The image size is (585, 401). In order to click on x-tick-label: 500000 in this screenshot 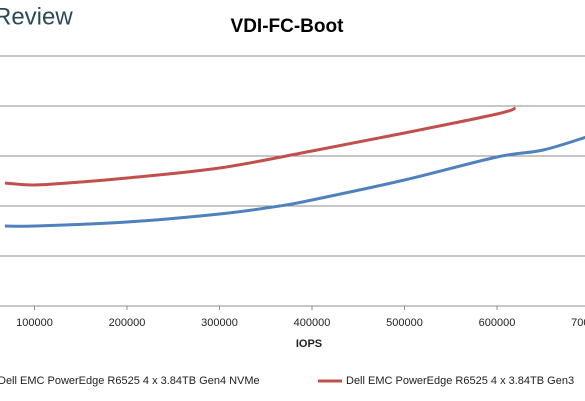, I will do `click(404, 323)`.